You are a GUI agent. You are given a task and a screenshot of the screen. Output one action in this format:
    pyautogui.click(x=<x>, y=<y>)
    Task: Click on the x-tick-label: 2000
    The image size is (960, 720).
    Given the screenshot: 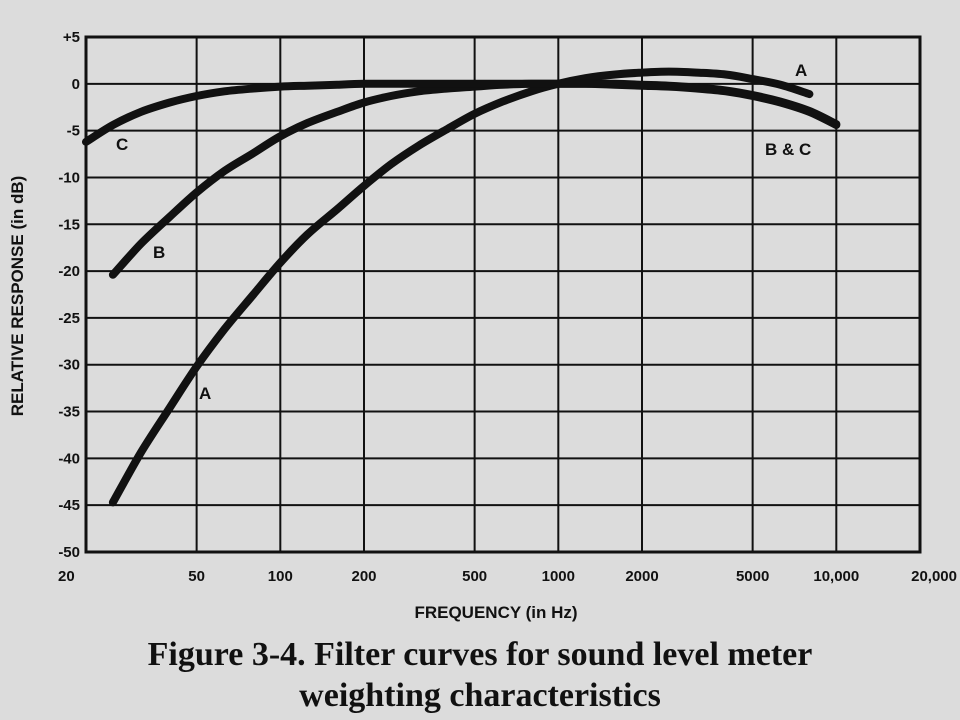 What is the action you would take?
    pyautogui.click(x=641, y=576)
    